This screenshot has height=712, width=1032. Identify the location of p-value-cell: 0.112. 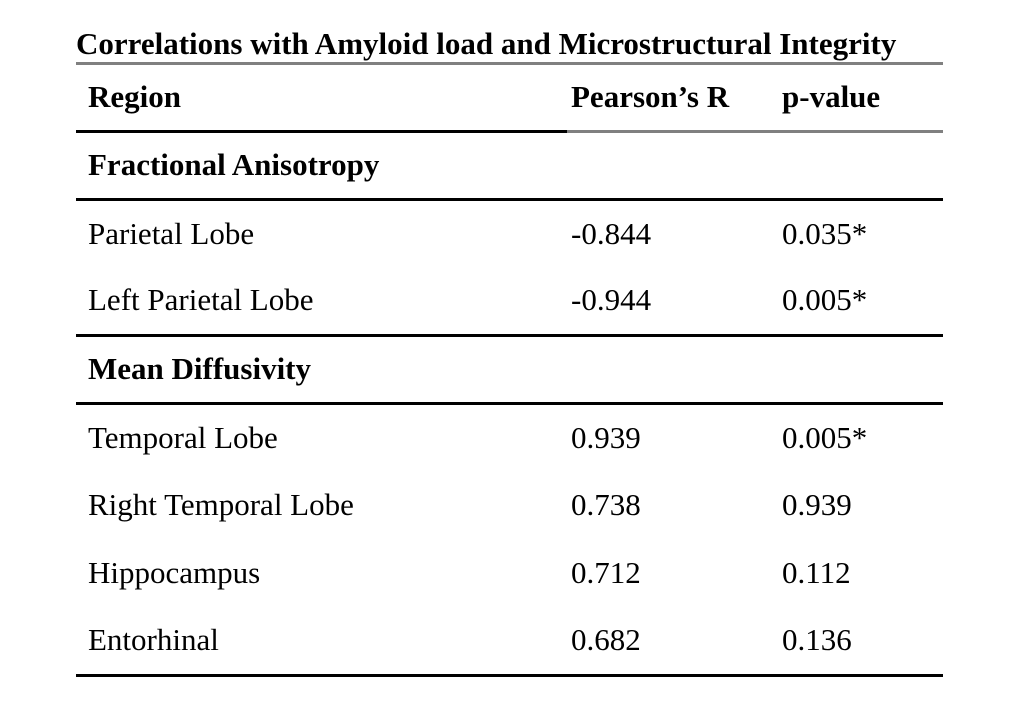
(816, 572).